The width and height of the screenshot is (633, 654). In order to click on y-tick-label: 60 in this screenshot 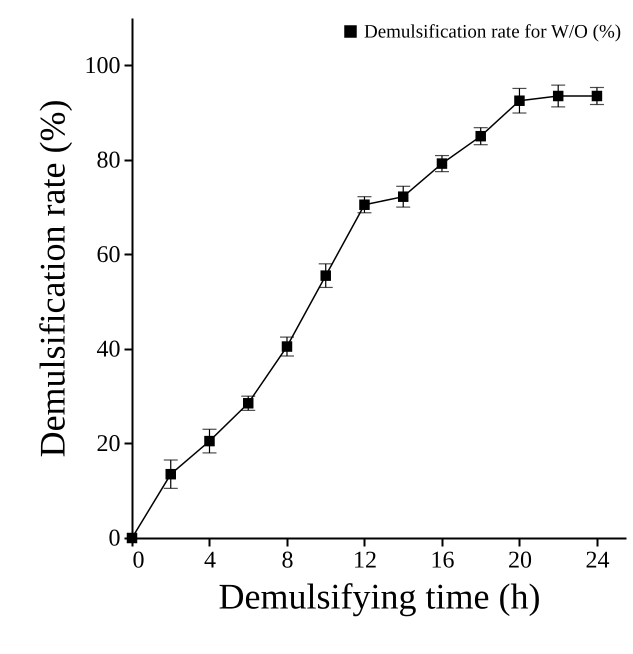, I will do `click(108, 255)`.